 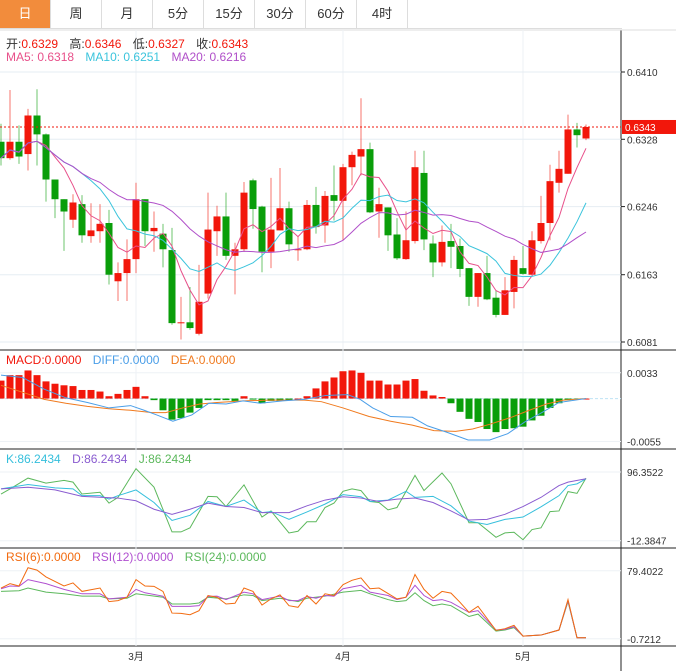 I want to click on k-line, so click(x=293, y=501).